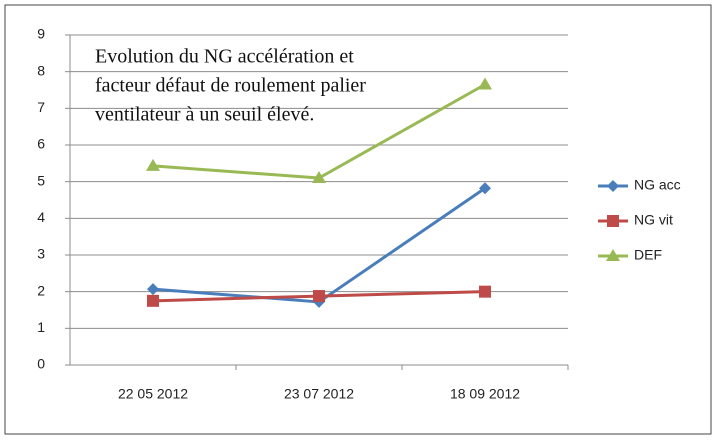 Image resolution: width=717 pixels, height=440 pixels. I want to click on y-tick-label: 9, so click(41, 34).